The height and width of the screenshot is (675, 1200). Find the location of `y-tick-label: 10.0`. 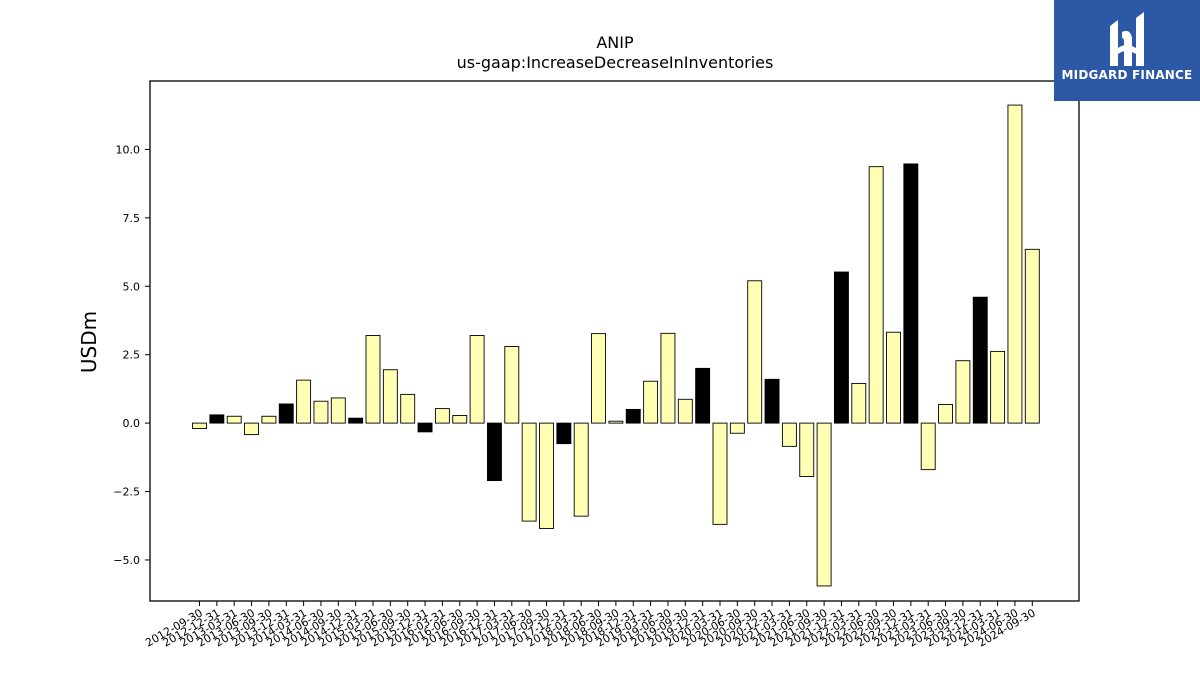

y-tick-label: 10.0 is located at coordinates (128, 149).